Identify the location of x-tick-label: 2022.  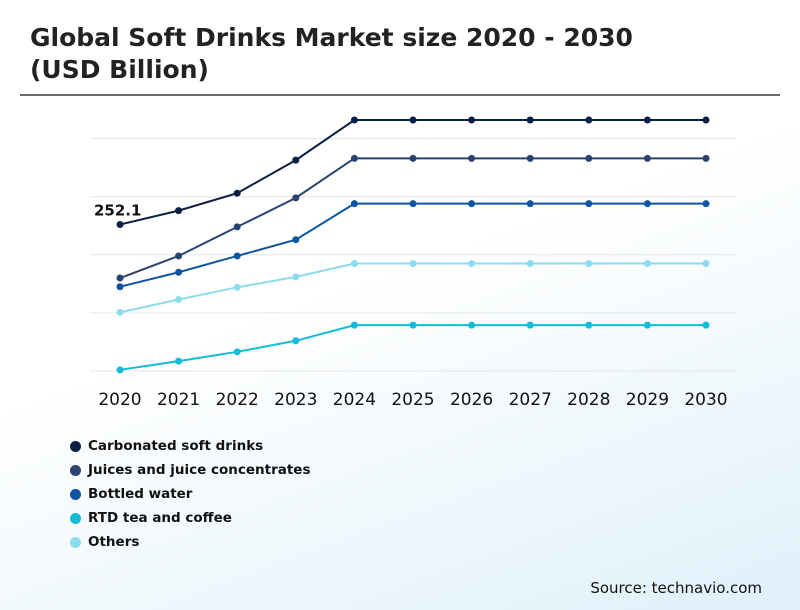
(237, 400).